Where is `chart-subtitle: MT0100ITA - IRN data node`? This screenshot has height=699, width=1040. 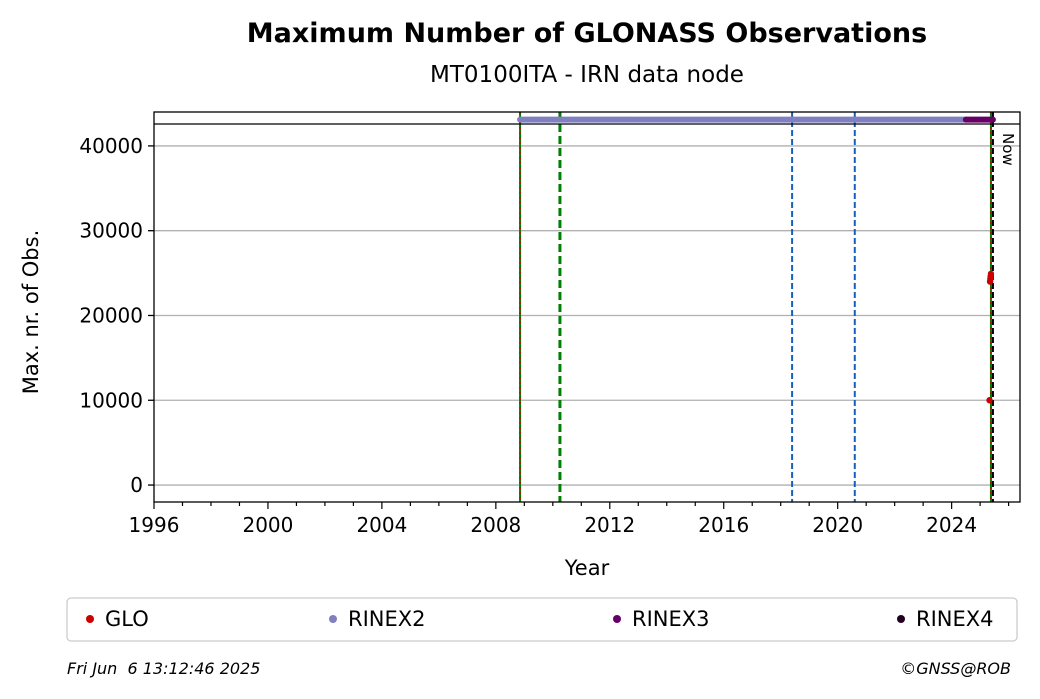 chart-subtitle: MT0100ITA - IRN data node is located at coordinates (587, 75).